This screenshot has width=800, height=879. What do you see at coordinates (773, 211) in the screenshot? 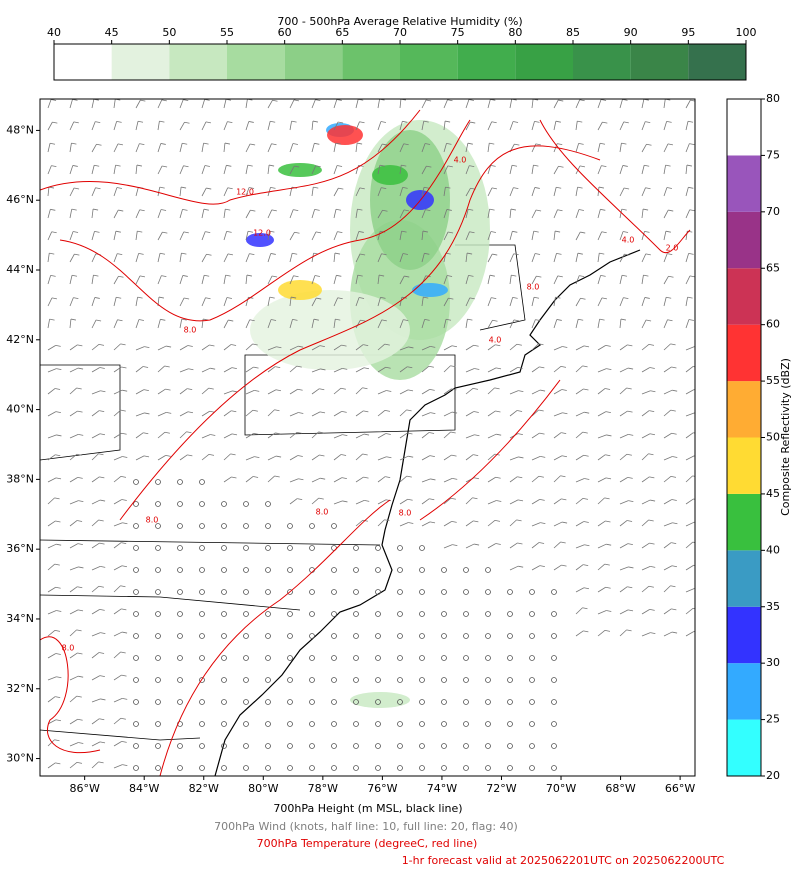
I see `tick-label: 70` at bounding box center [773, 211].